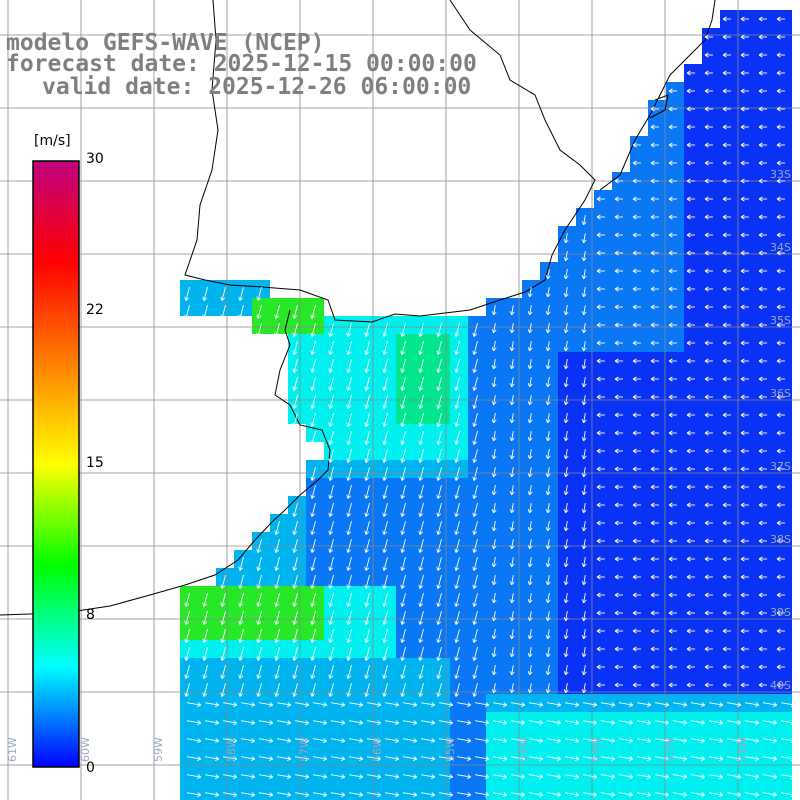  Describe the element at coordinates (90, 615) in the screenshot. I see `colorbar-tick-8: 8` at that location.